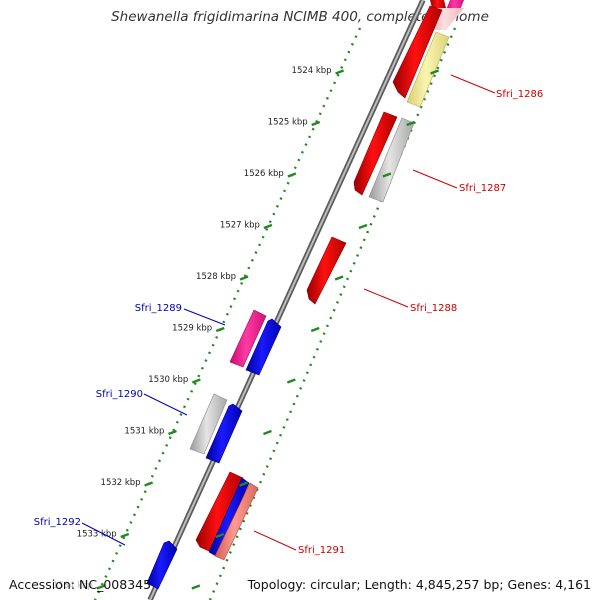 The width and height of the screenshot is (600, 600). I want to click on gene-label-sfri-1286: Sfri_1286, so click(519, 94).